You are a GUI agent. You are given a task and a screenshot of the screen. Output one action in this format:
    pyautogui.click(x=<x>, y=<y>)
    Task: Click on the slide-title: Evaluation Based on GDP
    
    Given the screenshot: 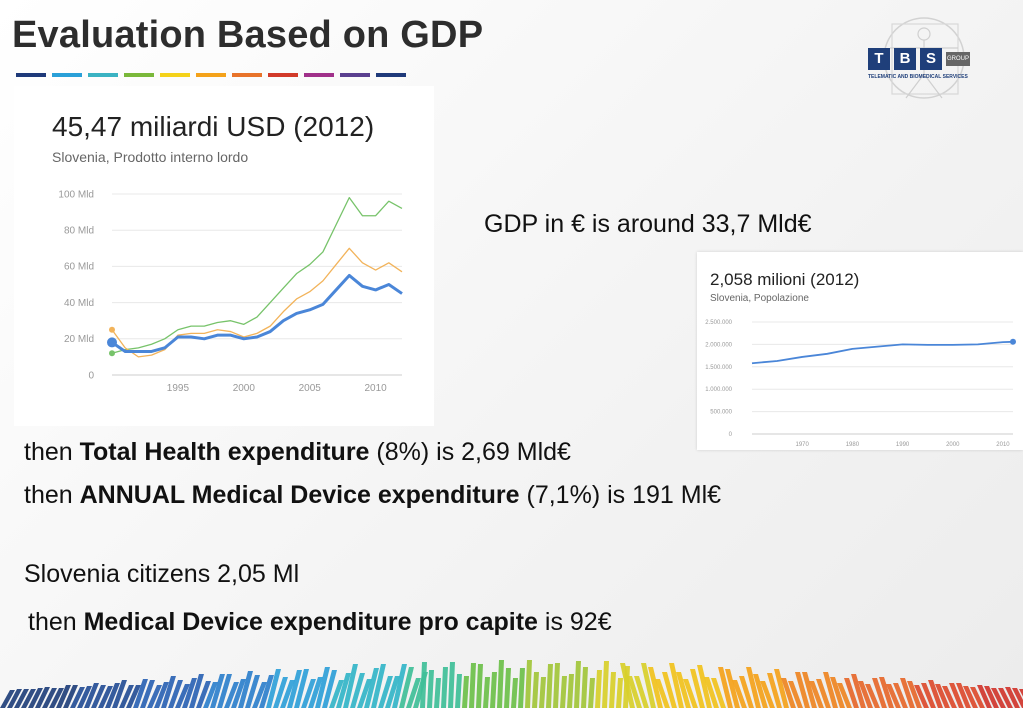 What is the action you would take?
    pyautogui.click(x=248, y=35)
    